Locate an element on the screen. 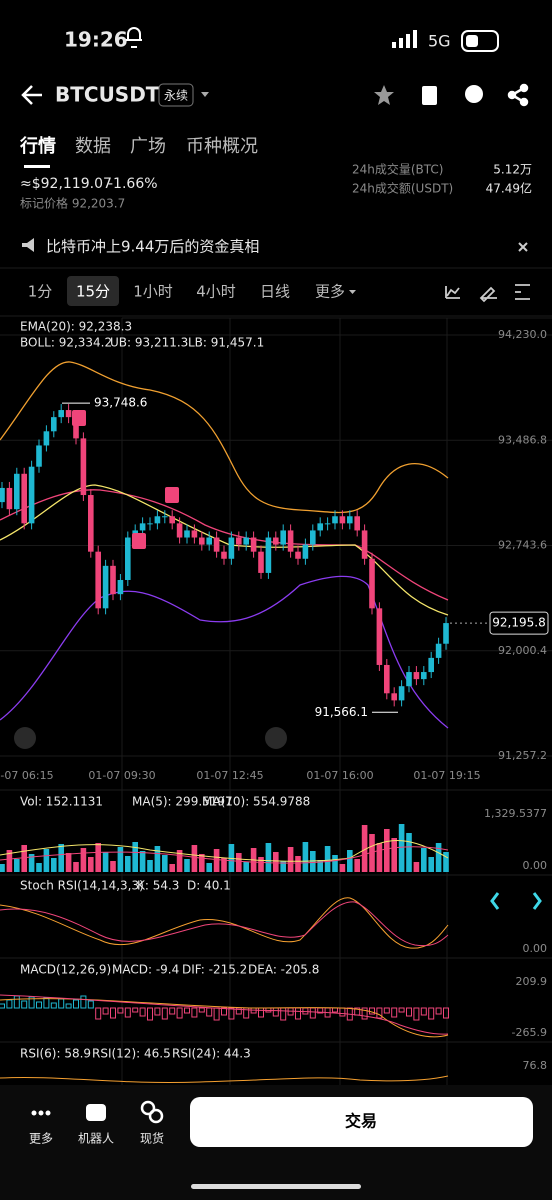 The height and width of the screenshot is (1200, 552). interval: 更多 is located at coordinates (330, 292).